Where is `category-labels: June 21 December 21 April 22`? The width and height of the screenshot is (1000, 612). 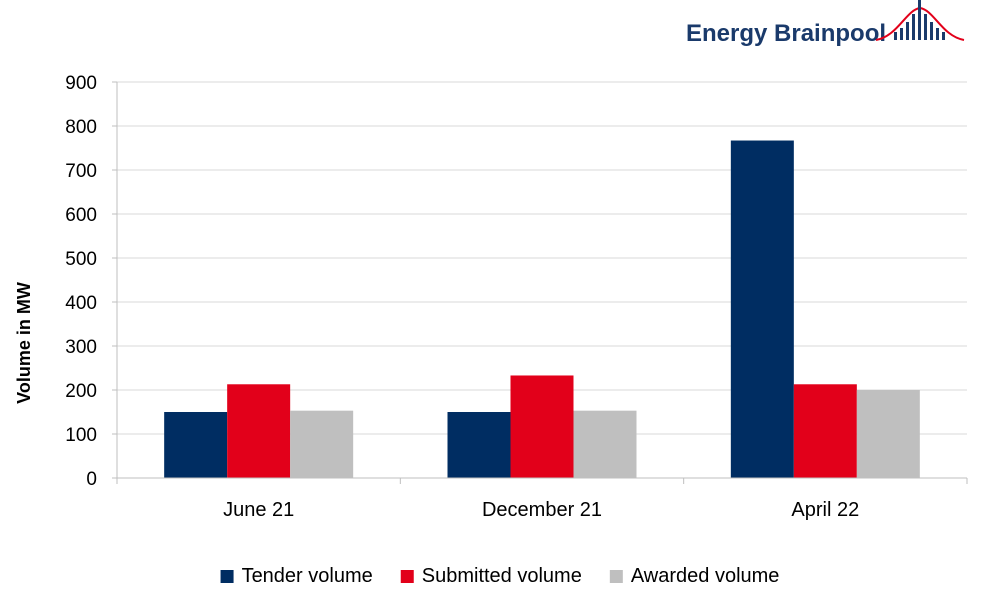
category-labels: June 21 December 21 April 22 is located at coordinates (541, 510).